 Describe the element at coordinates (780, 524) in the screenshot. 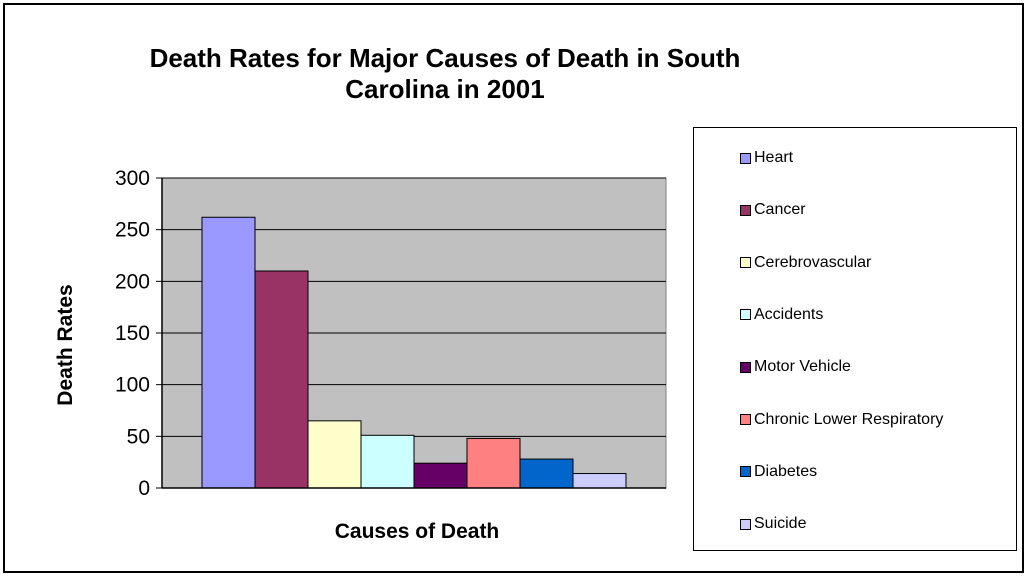

I see `legend-label: Suicide` at that location.